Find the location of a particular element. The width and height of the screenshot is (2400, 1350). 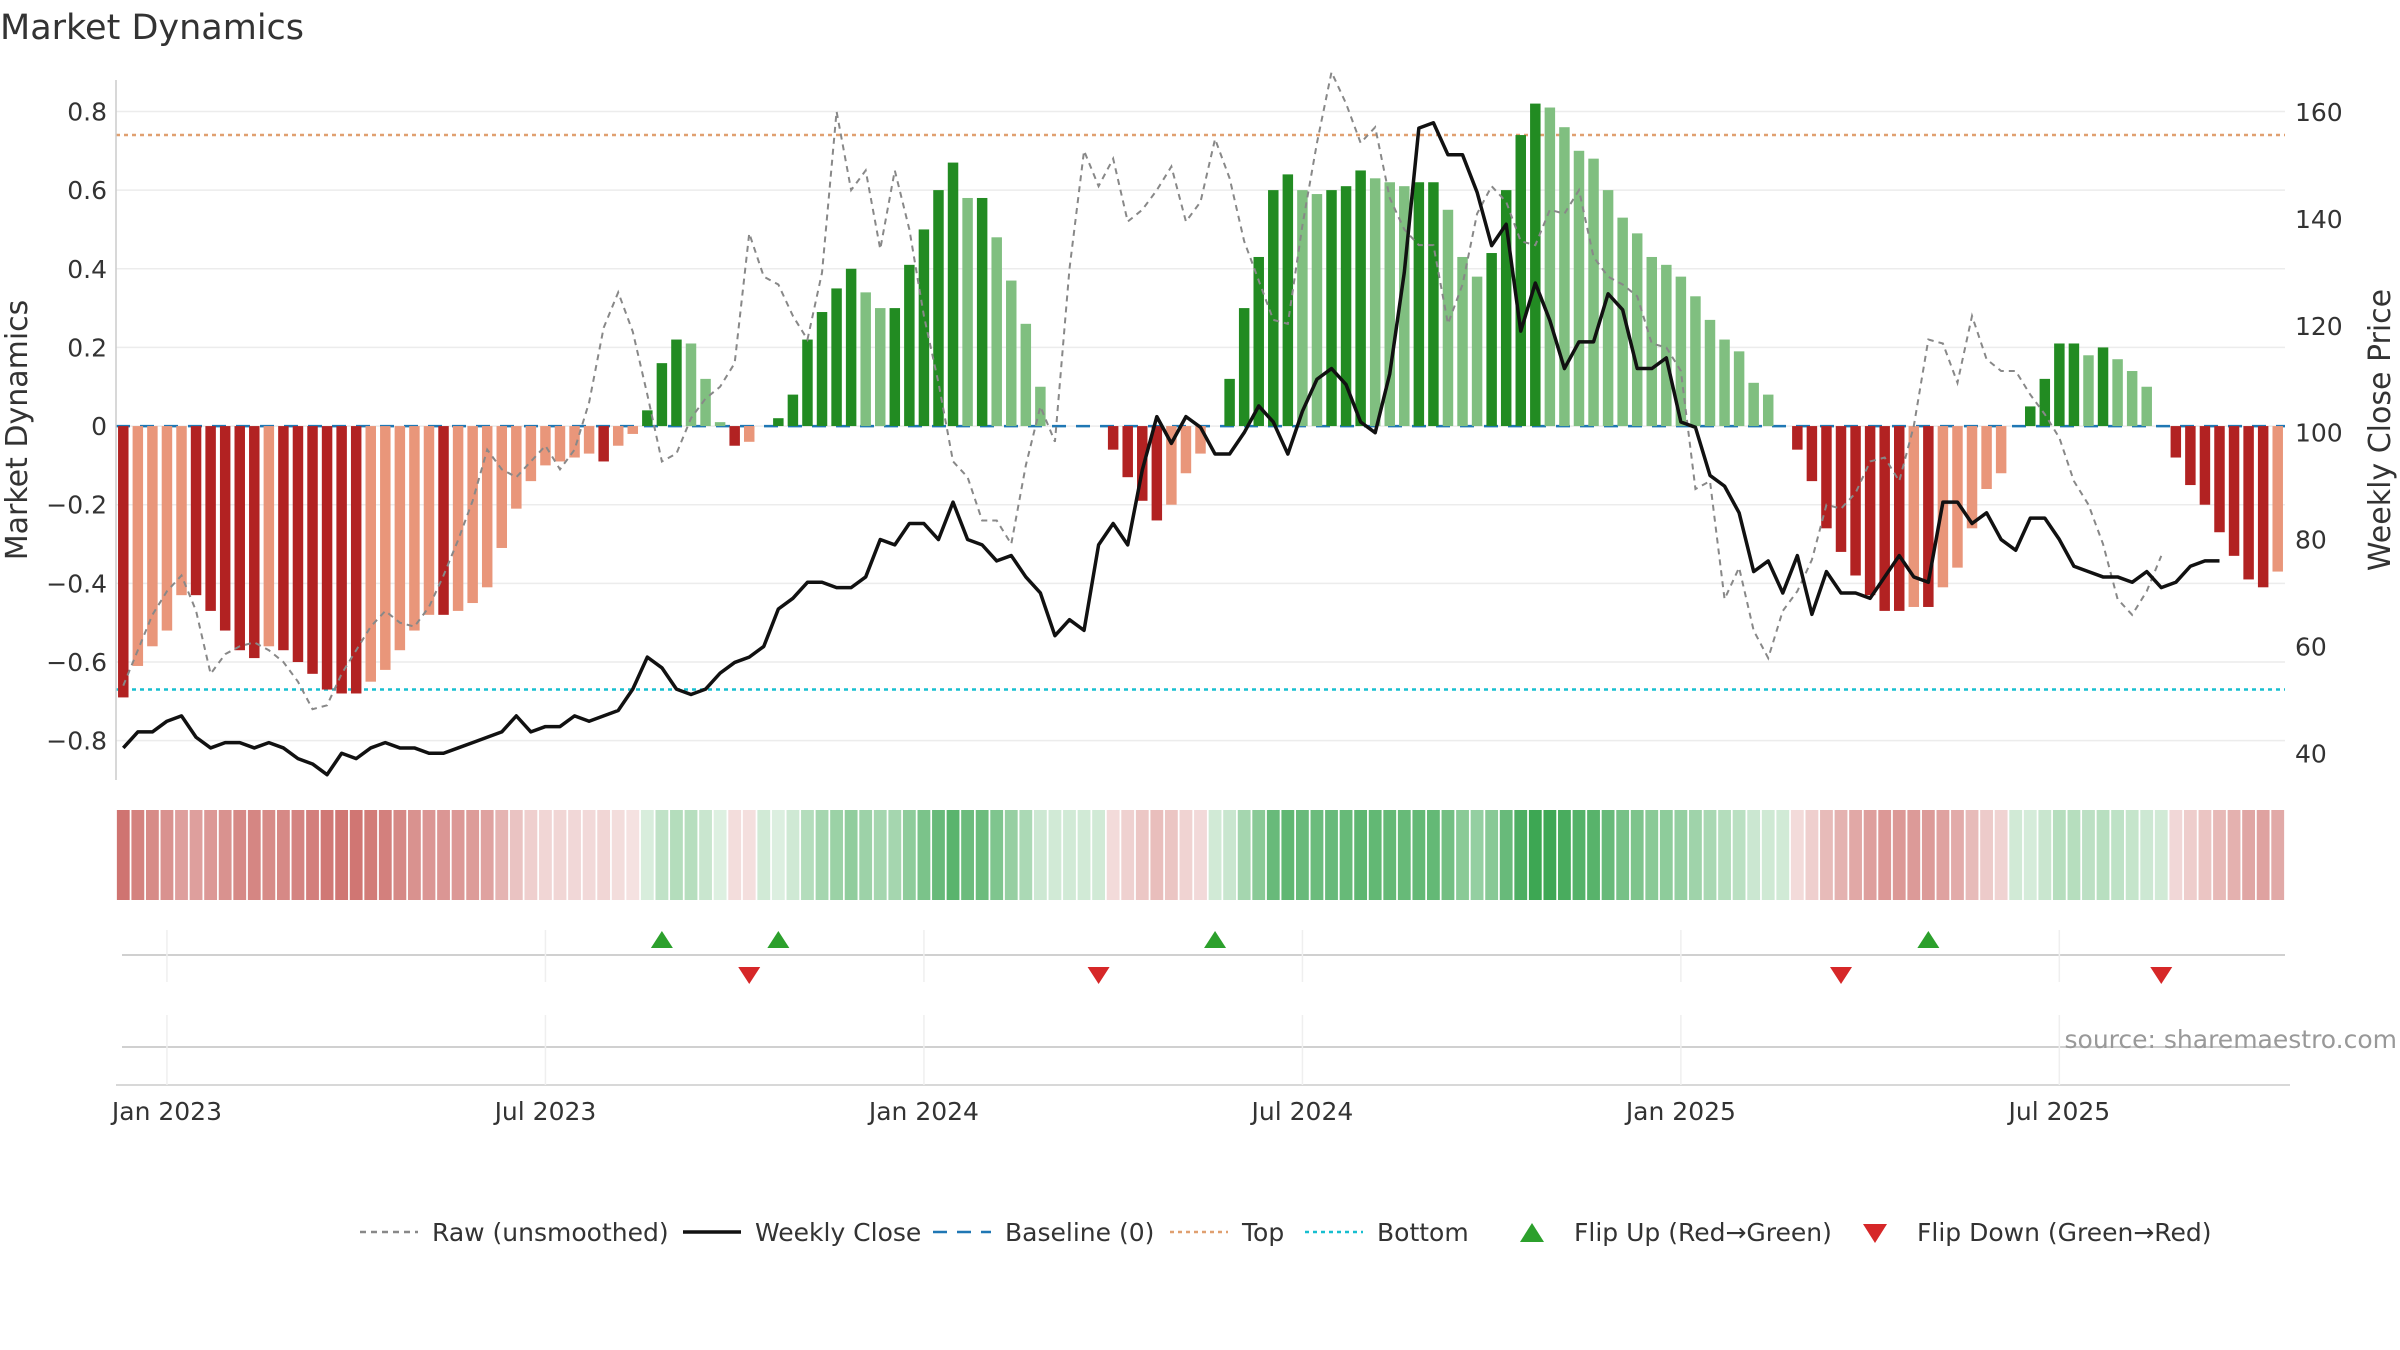

right-axis-ticks: 40 60 80 100 120 140 160 is located at coordinates (2319, 433).